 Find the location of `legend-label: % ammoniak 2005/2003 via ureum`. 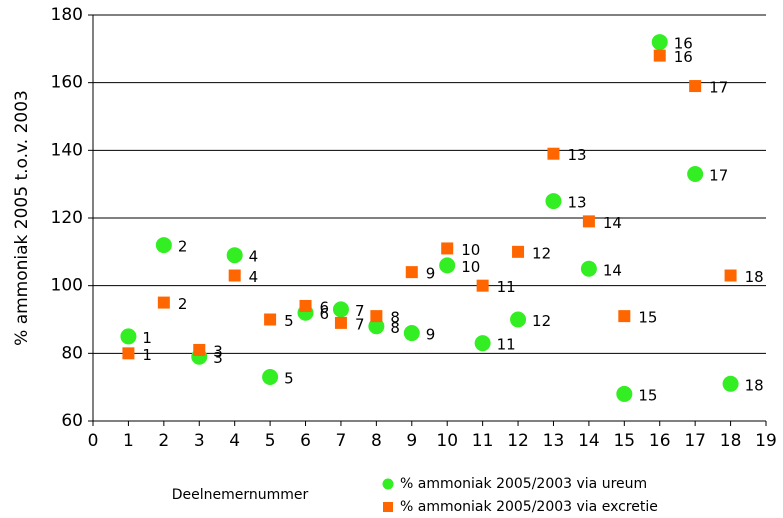

legend-label: % ammoniak 2005/2003 via ureum is located at coordinates (523, 484).